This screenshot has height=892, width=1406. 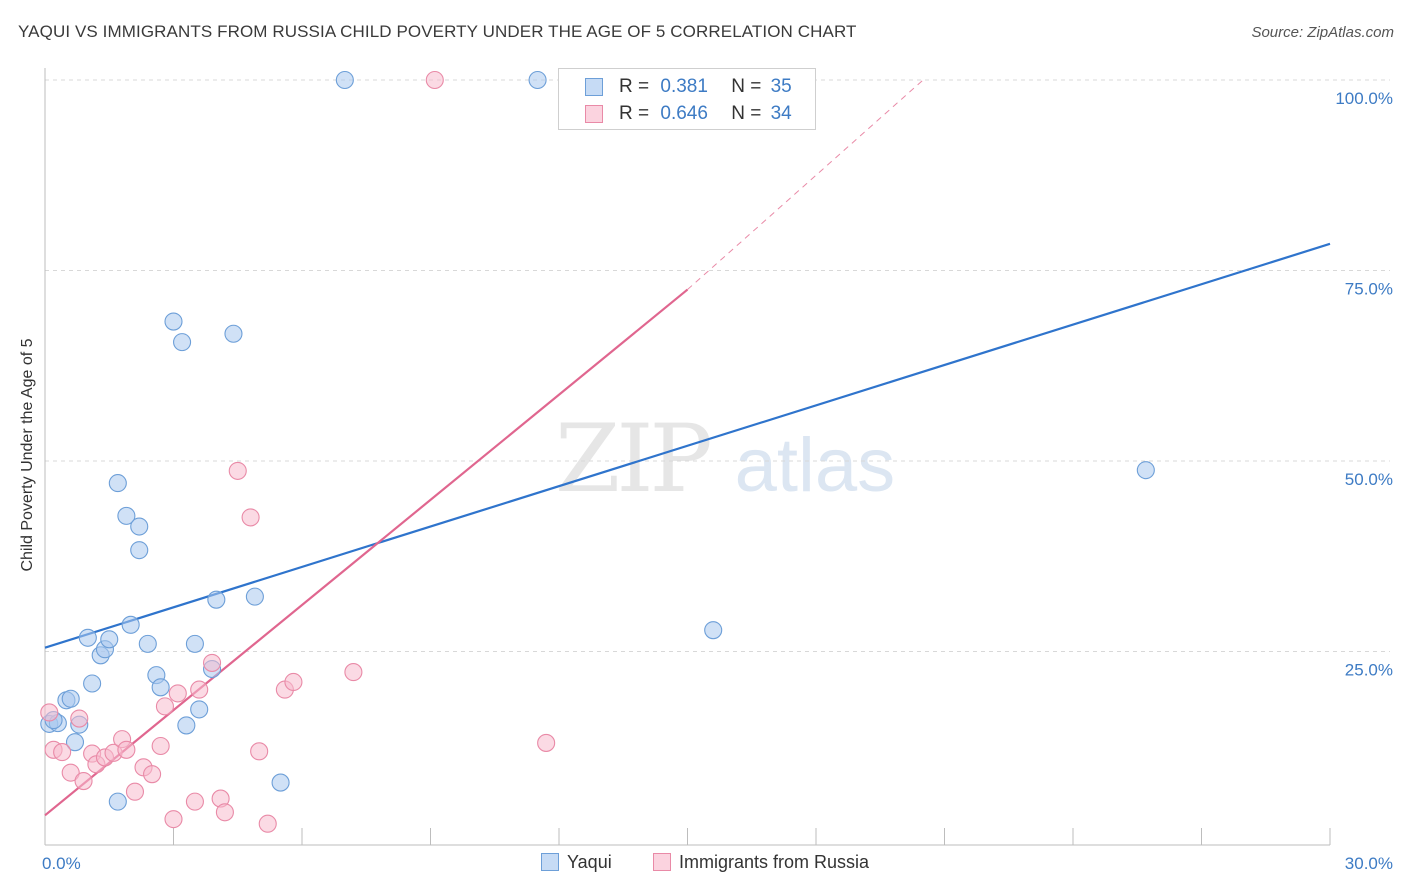 What do you see at coordinates (550, 862) in the screenshot?
I see `bottom-legend-swatch-yaqui` at bounding box center [550, 862].